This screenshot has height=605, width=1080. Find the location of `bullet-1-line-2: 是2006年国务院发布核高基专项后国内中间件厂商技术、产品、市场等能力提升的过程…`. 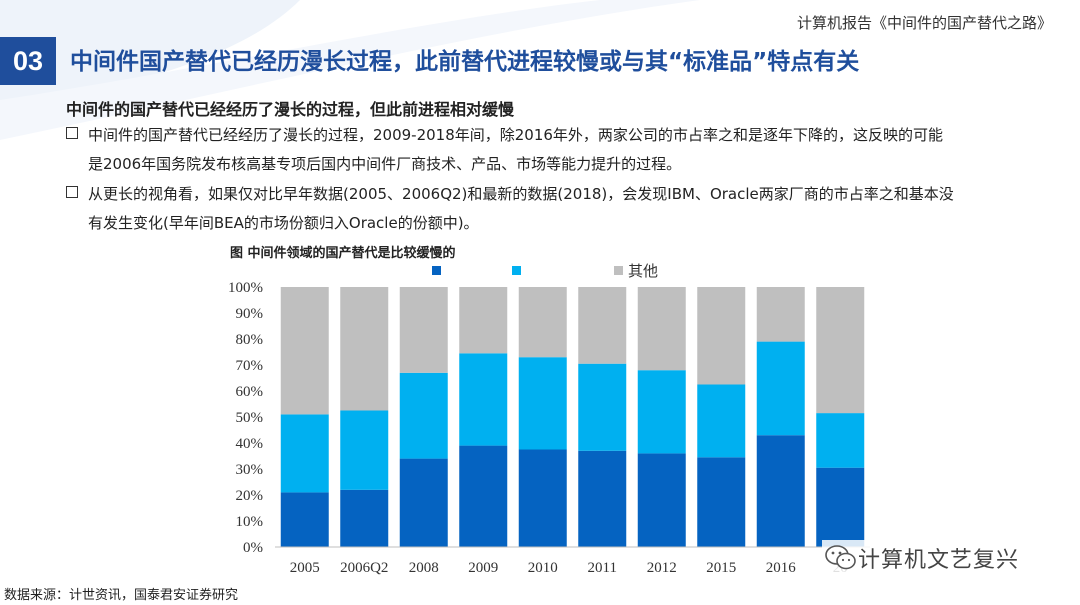

bullet-1-line-2: 是2006年国务院发布核高基专项后国内中间件厂商技术、产品、市场等能力提升的过程… is located at coordinates (385, 164).